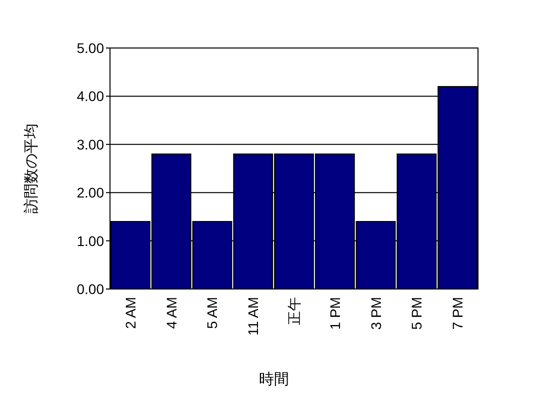 The width and height of the screenshot is (548, 398). Describe the element at coordinates (90, 48) in the screenshot. I see `y-tick-label: 5.00` at that location.